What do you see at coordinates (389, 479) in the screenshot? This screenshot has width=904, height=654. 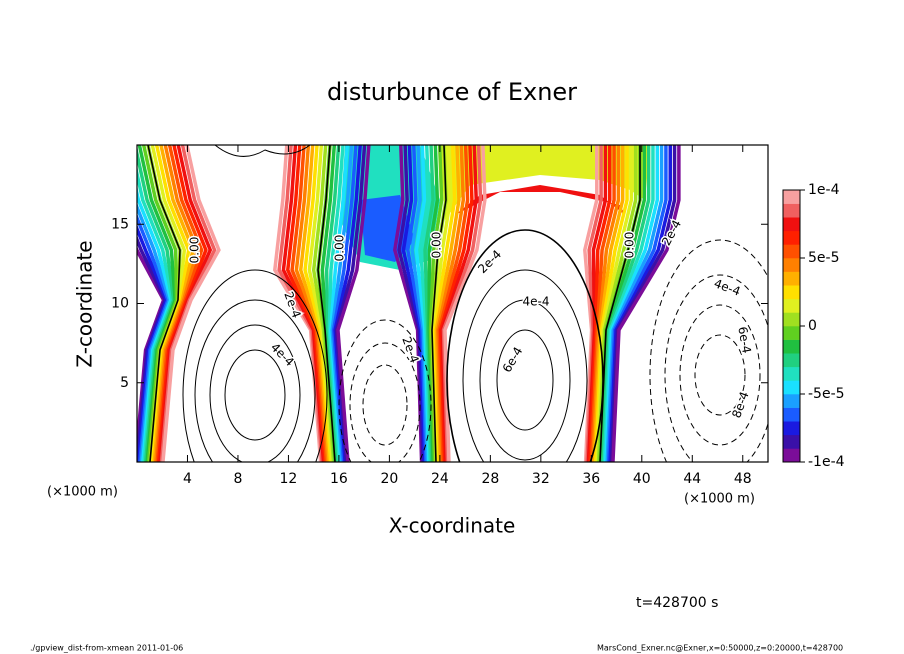 I see `x-tick-label: 20` at bounding box center [389, 479].